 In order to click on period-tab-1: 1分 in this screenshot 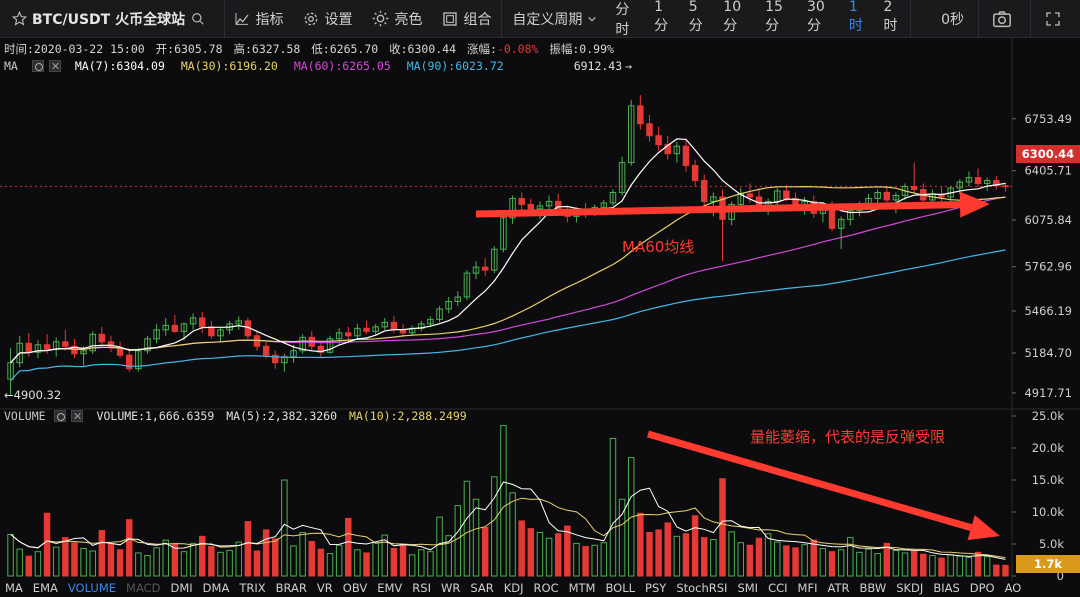, I will do `click(661, 17)`.